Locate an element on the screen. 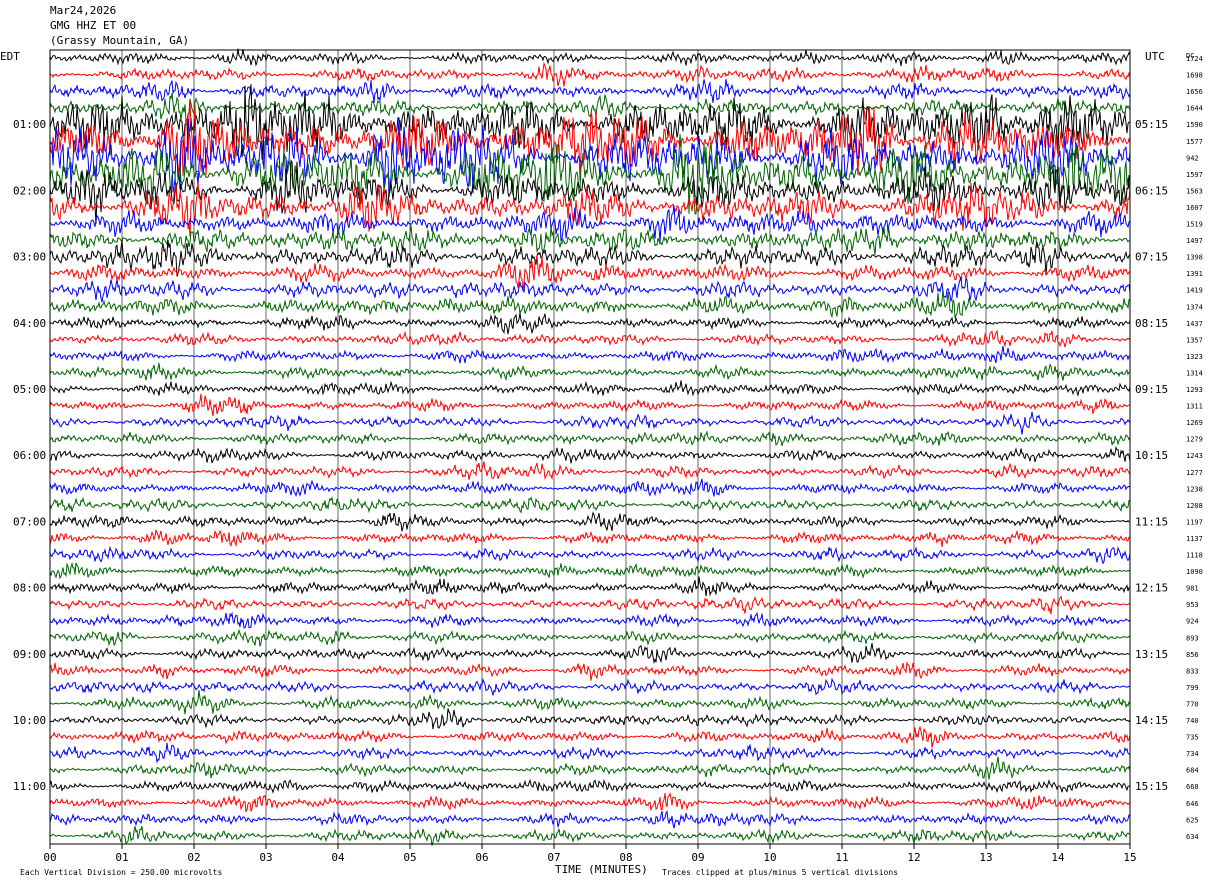 The height and width of the screenshot is (886, 1210). dc-offset-value: 1419 is located at coordinates (1194, 291).